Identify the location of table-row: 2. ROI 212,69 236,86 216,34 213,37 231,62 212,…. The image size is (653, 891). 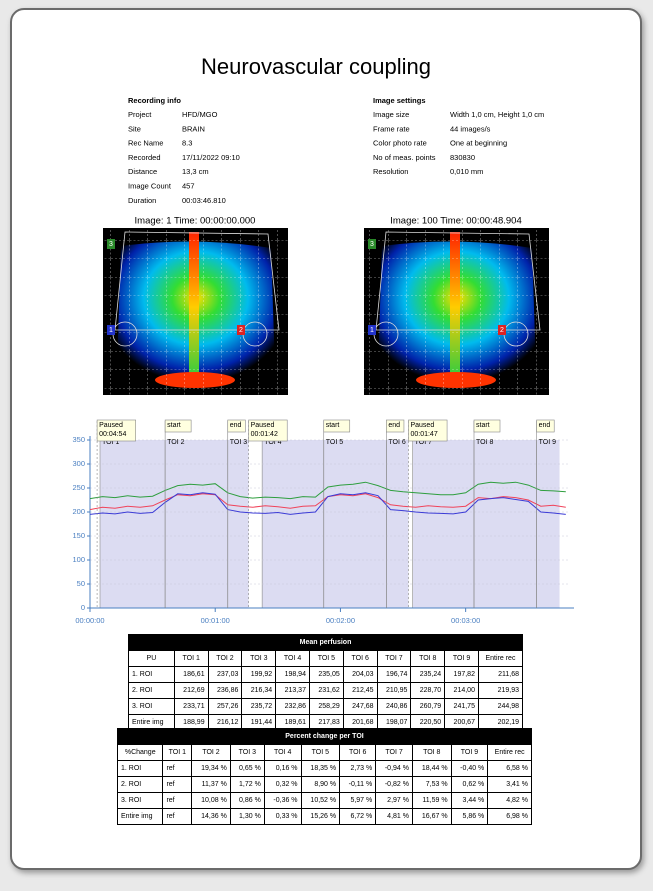
(326, 690).